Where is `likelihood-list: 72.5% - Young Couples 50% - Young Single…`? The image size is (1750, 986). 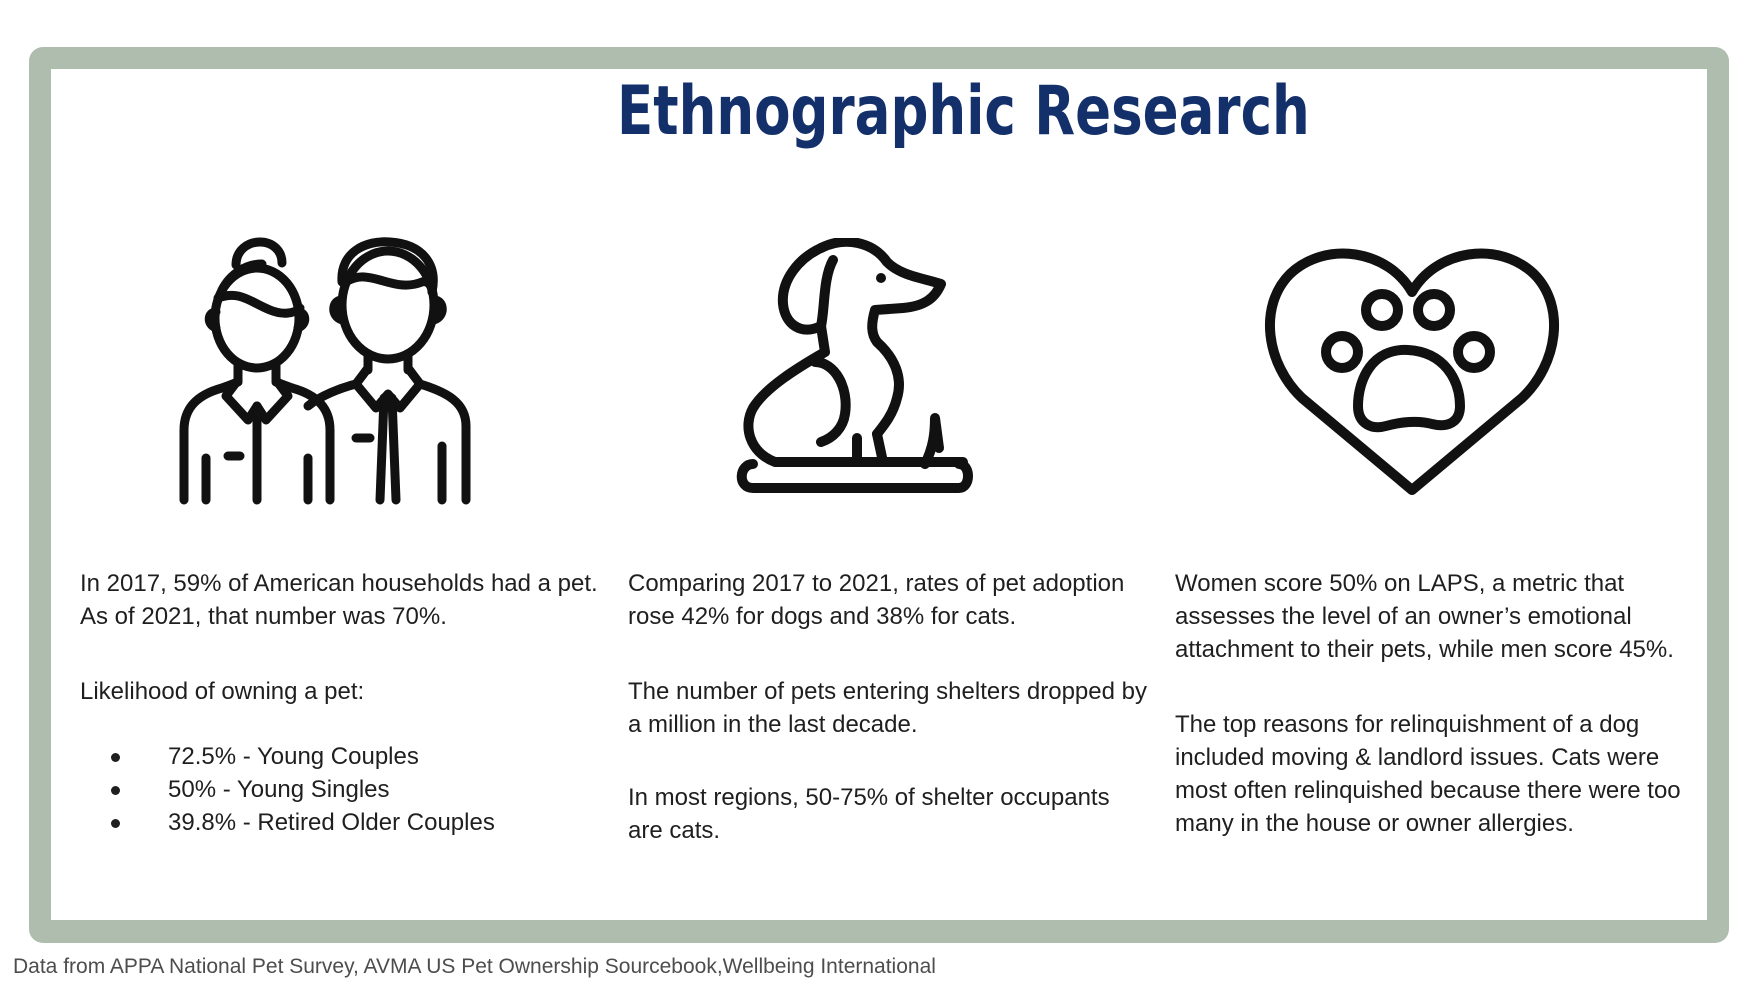
likelihood-list: 72.5% - Young Couples 50% - Young Single… is located at coordinates (350, 789).